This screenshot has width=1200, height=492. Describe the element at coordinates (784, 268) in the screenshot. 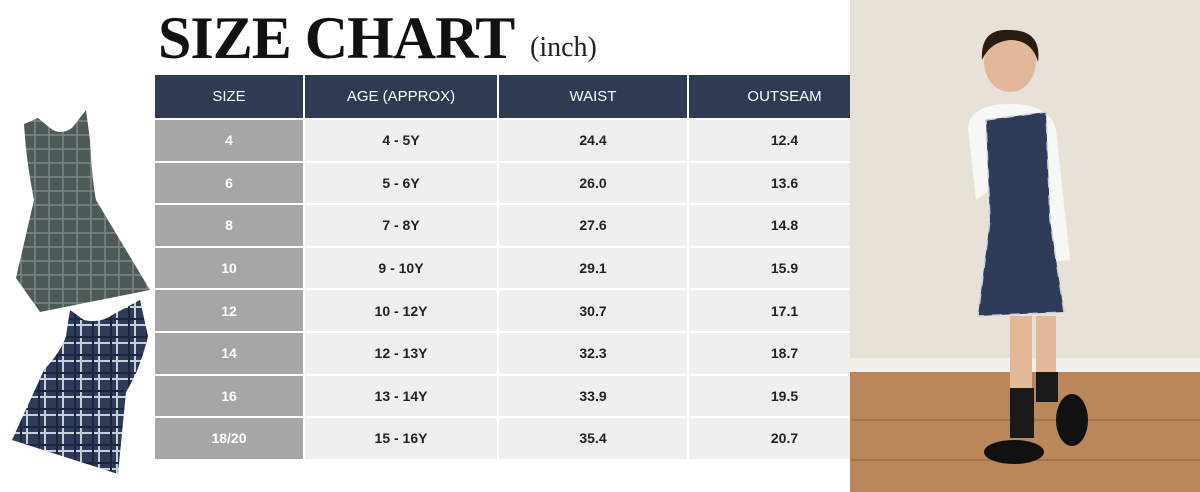

I see `data-cell: 15.9` at that location.